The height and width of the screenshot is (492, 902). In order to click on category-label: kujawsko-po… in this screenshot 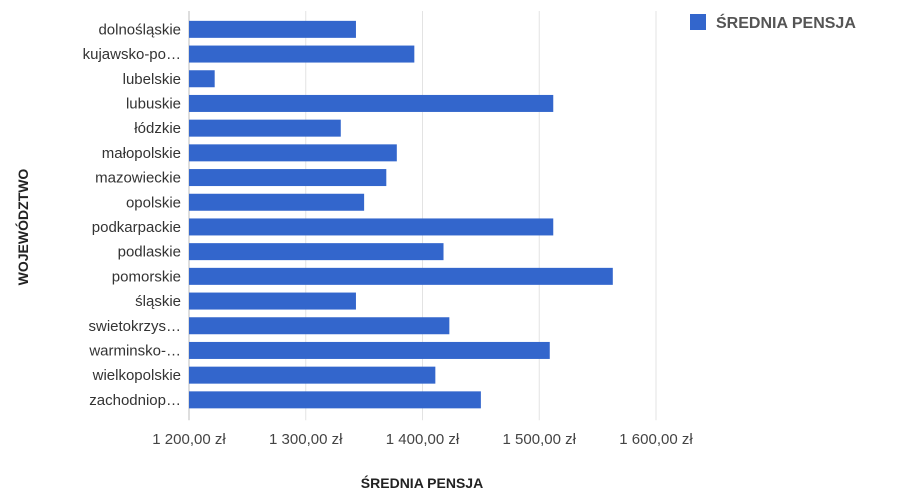, I will do `click(132, 54)`.